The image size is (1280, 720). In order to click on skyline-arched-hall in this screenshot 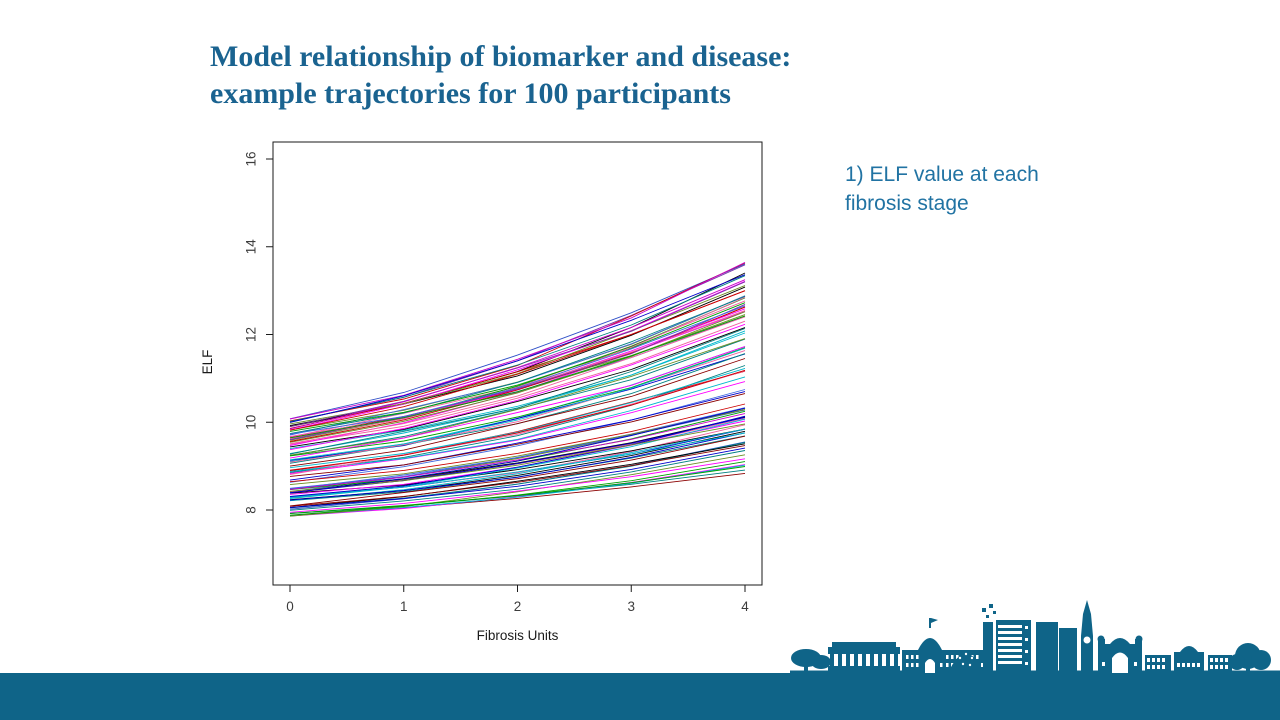, I will do `click(1120, 654)`.